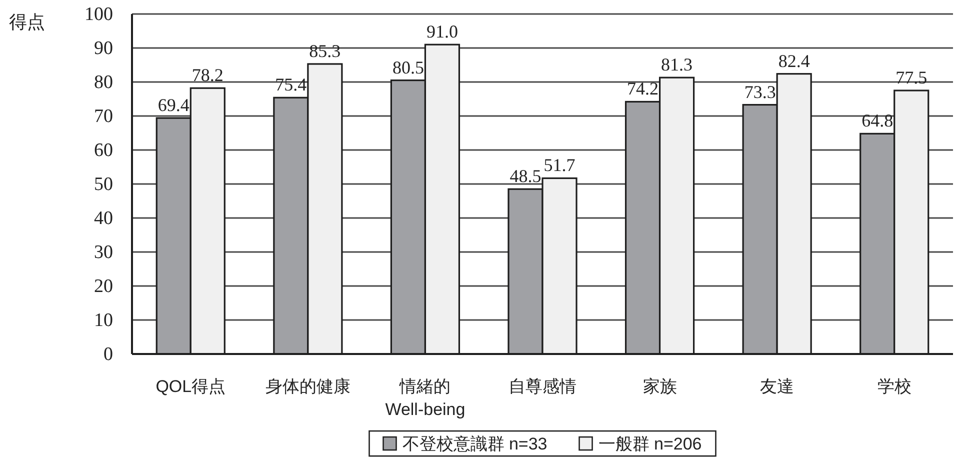  I want to click on x-tick-label: 学校, so click(894, 386).